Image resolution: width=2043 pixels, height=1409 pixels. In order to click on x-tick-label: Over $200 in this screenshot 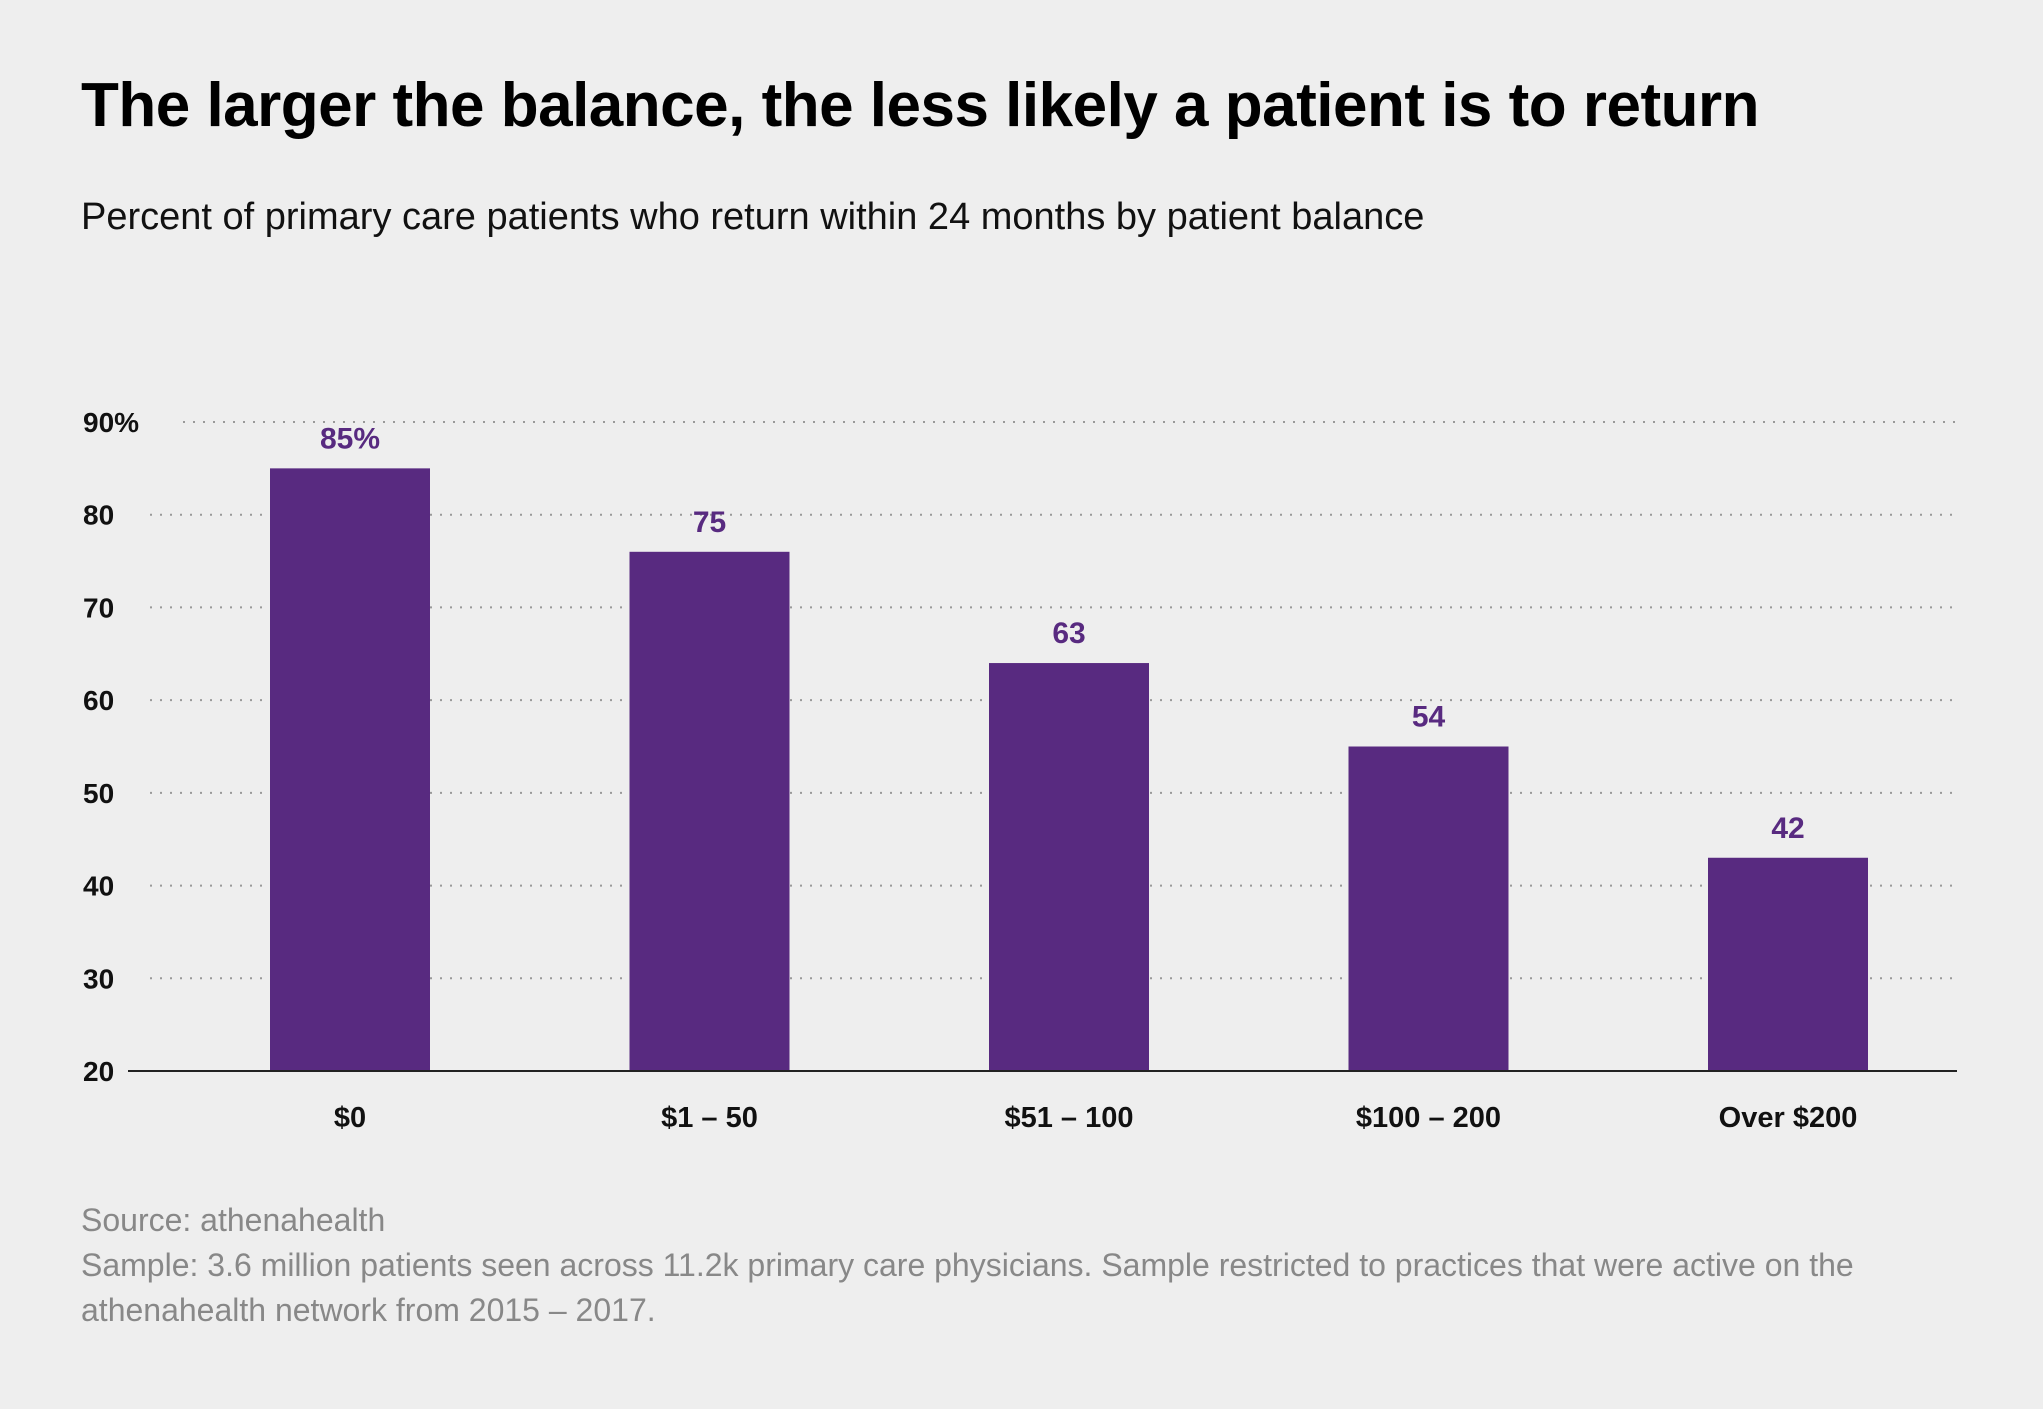, I will do `click(1788, 1118)`.